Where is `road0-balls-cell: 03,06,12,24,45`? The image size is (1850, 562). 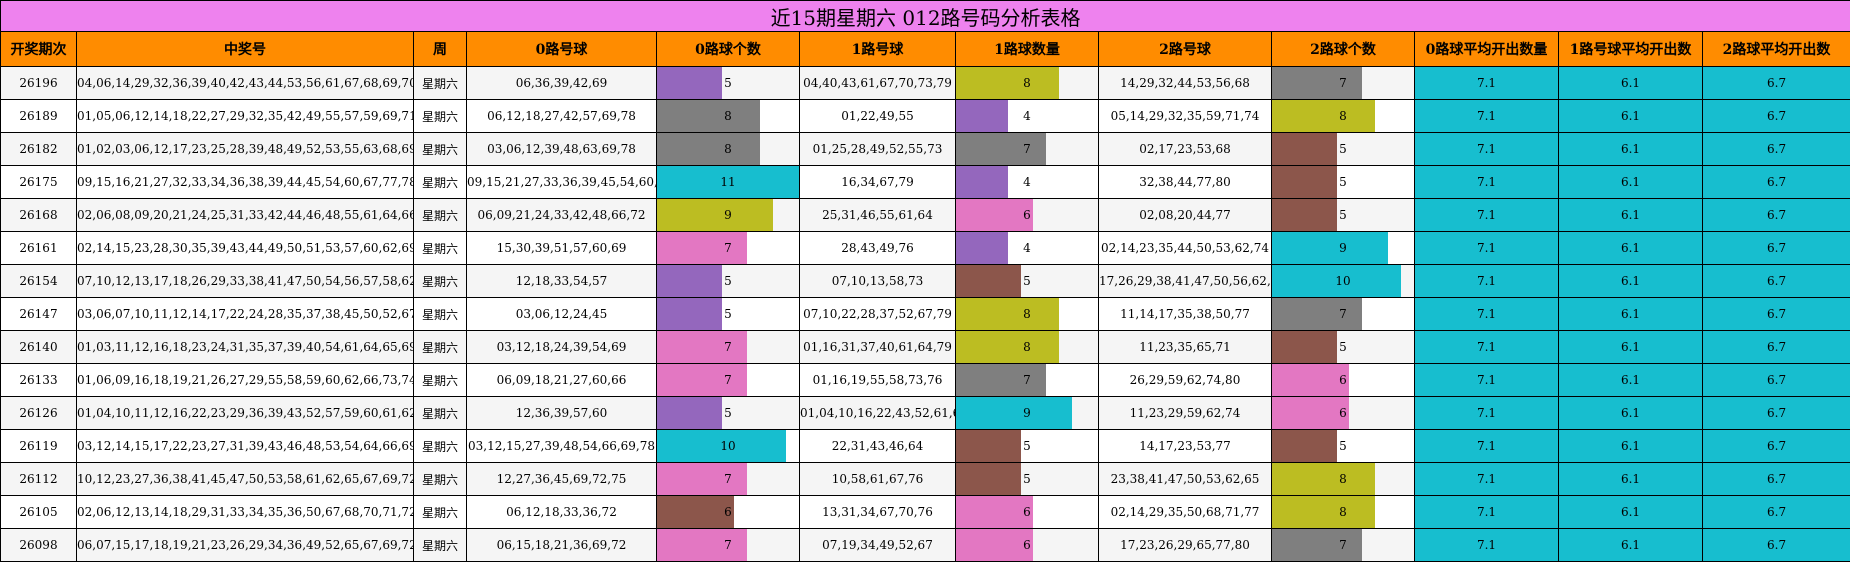
road0-balls-cell: 03,06,12,24,45 is located at coordinates (561, 314).